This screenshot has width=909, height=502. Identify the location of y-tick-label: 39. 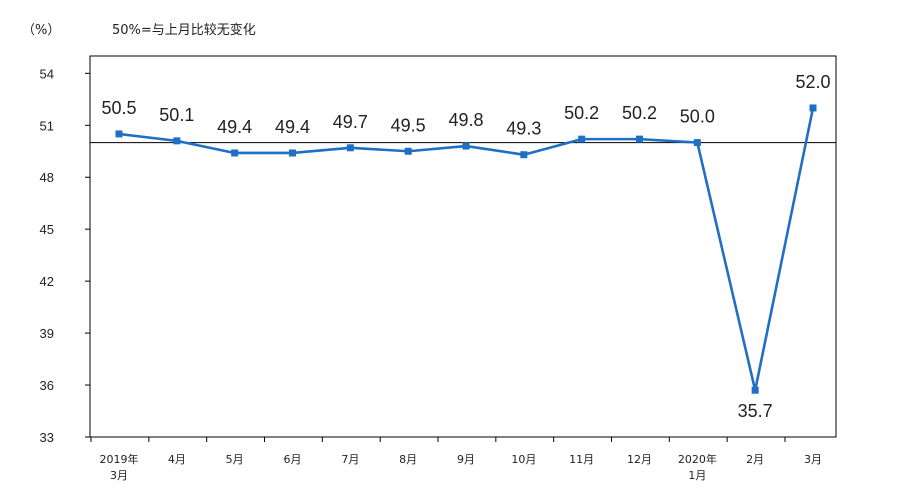
(47, 333).